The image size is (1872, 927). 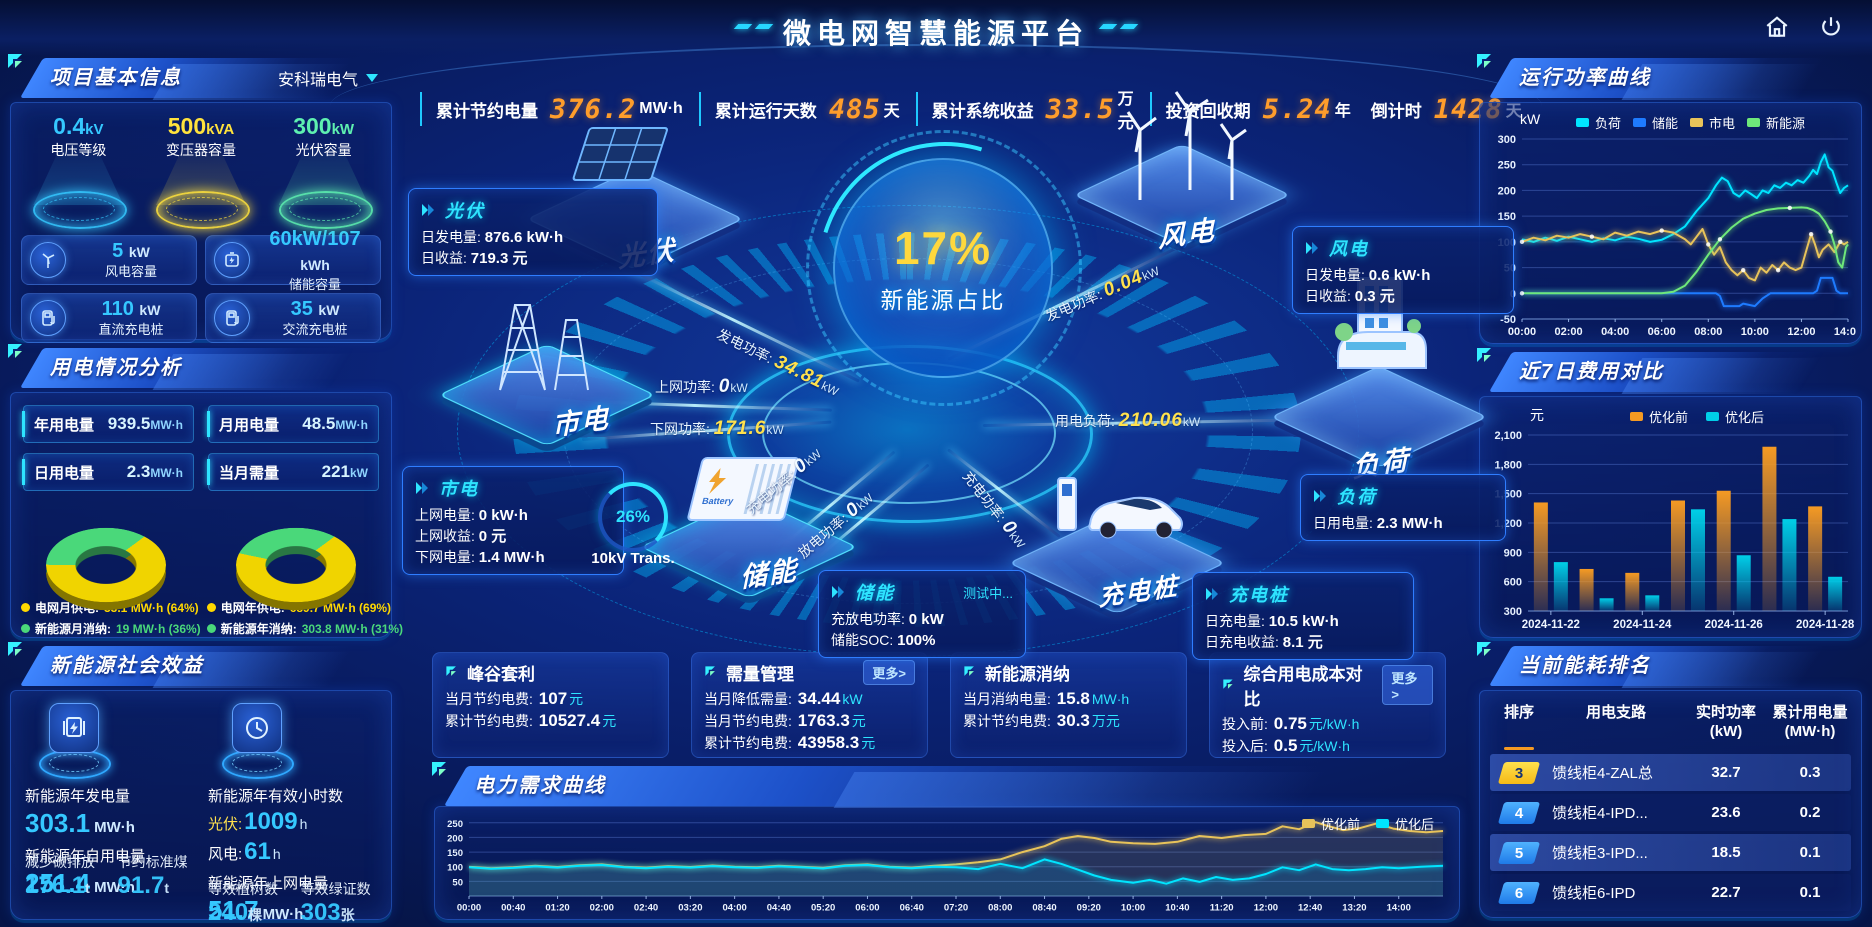 I want to click on svg-text: 200, so click(x=1507, y=191).